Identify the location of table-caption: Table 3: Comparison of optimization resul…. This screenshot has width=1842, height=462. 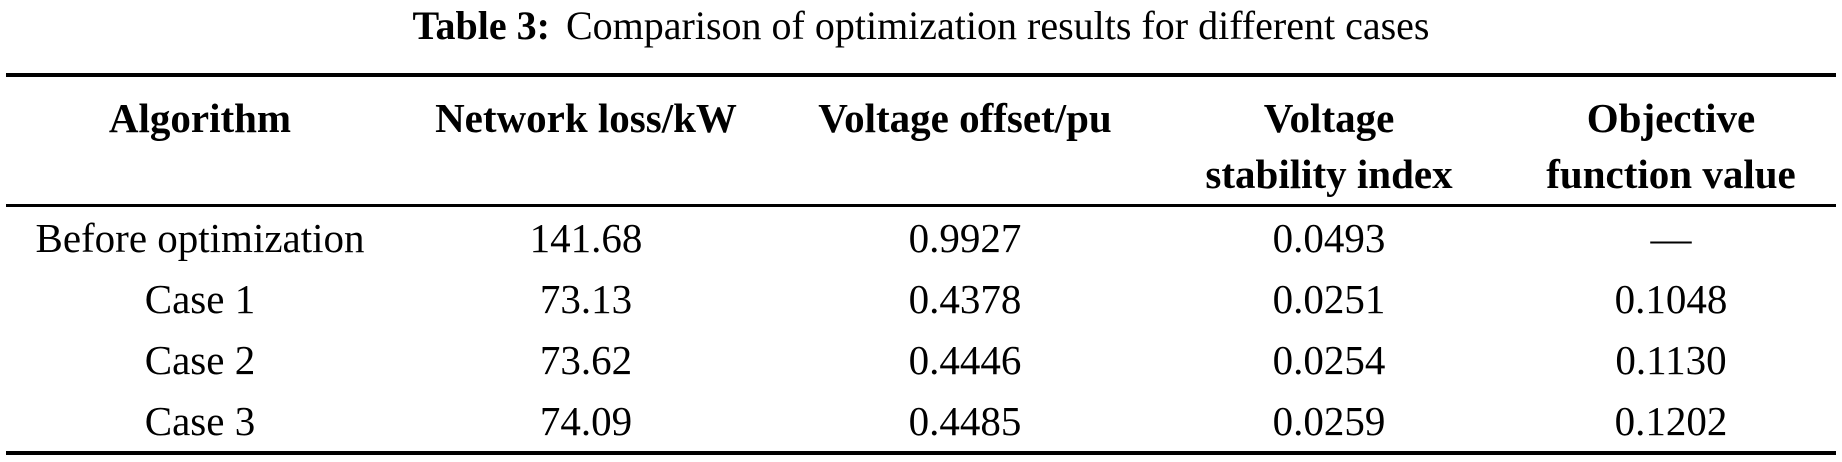
(921, 25).